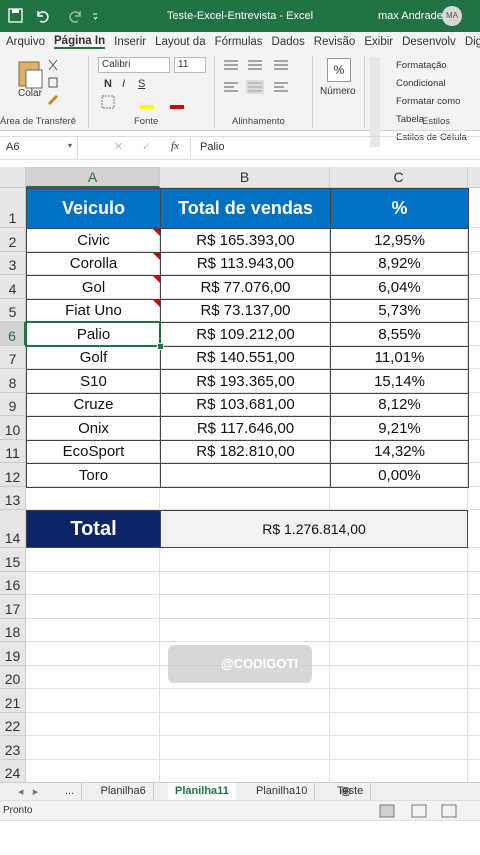 This screenshot has height=855, width=480. What do you see at coordinates (177, 107) in the screenshot?
I see `font-color` at bounding box center [177, 107].